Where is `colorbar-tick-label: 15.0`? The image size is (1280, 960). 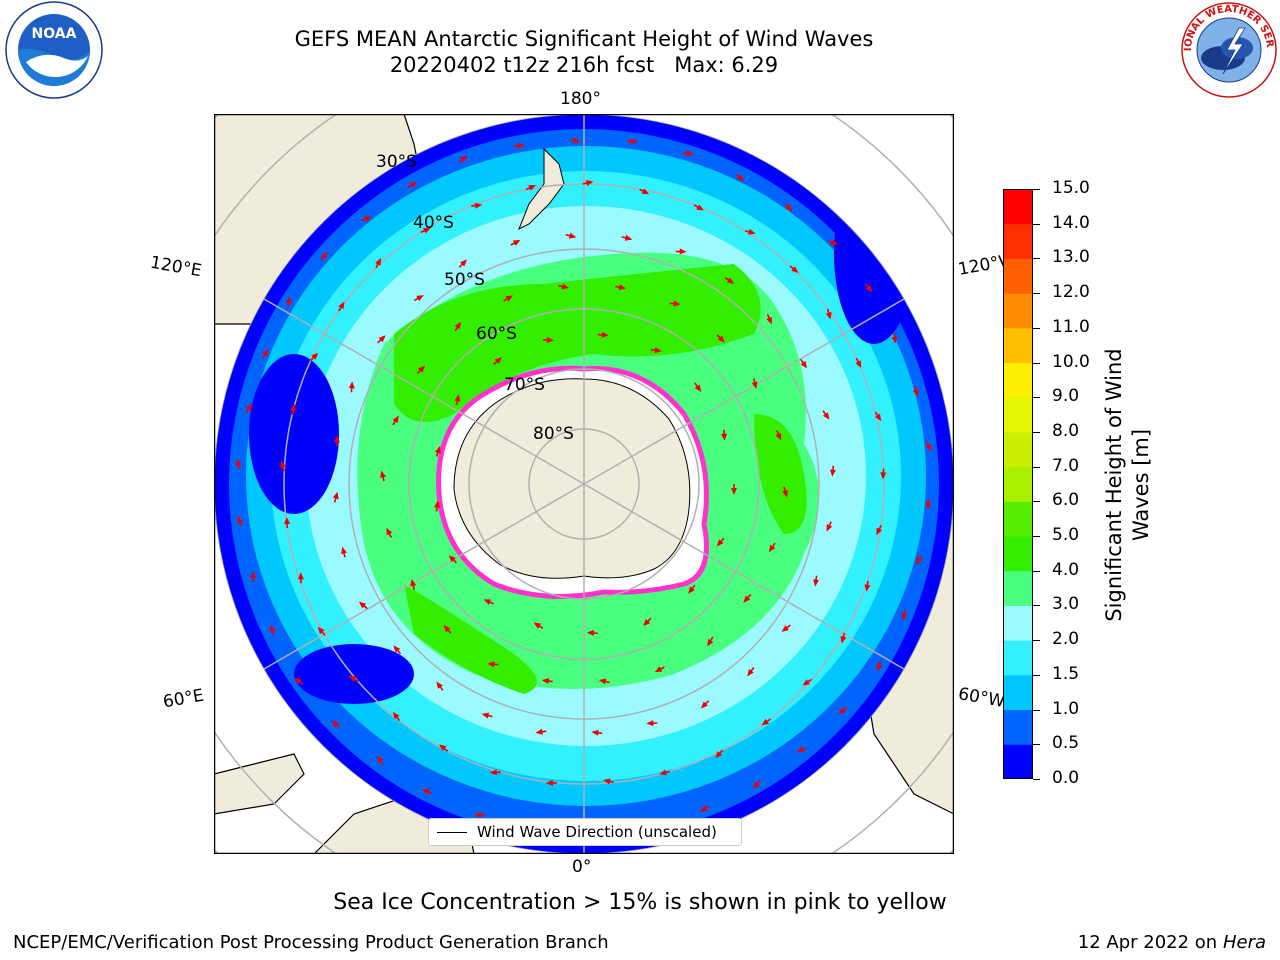 colorbar-tick-label: 15.0 is located at coordinates (1071, 188).